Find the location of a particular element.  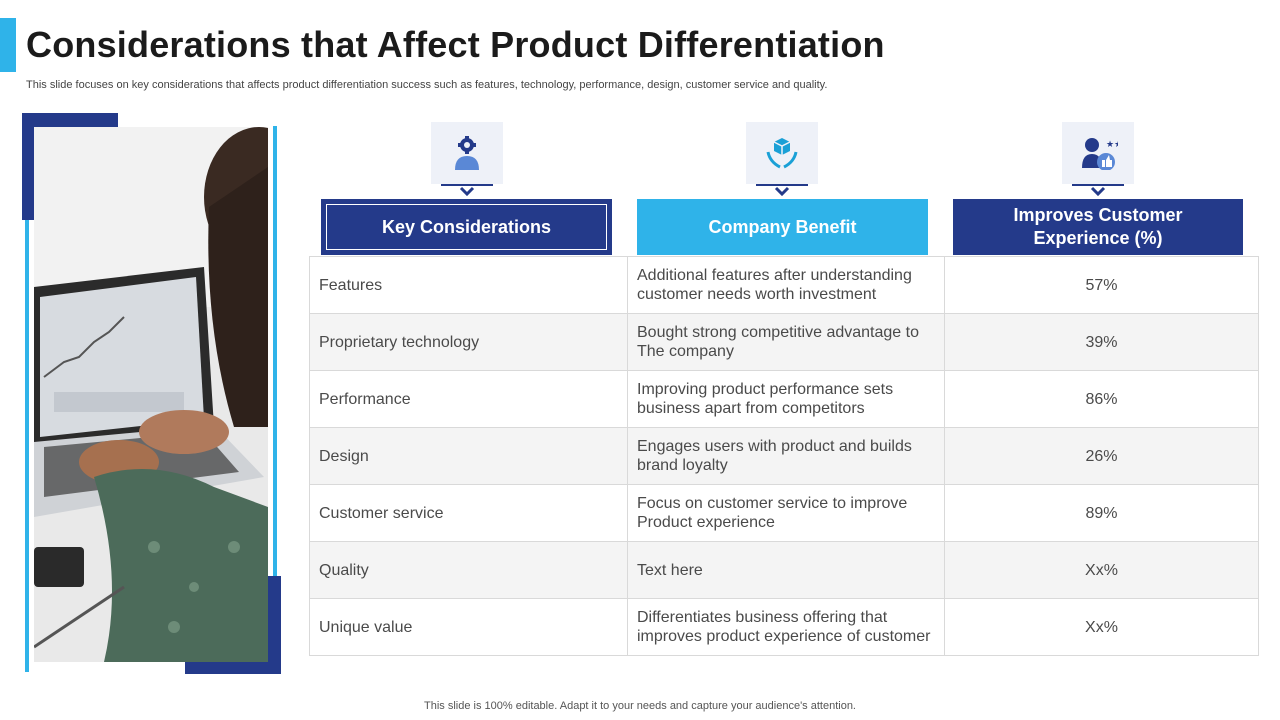

percent-cell: 86% is located at coordinates (1101, 399).